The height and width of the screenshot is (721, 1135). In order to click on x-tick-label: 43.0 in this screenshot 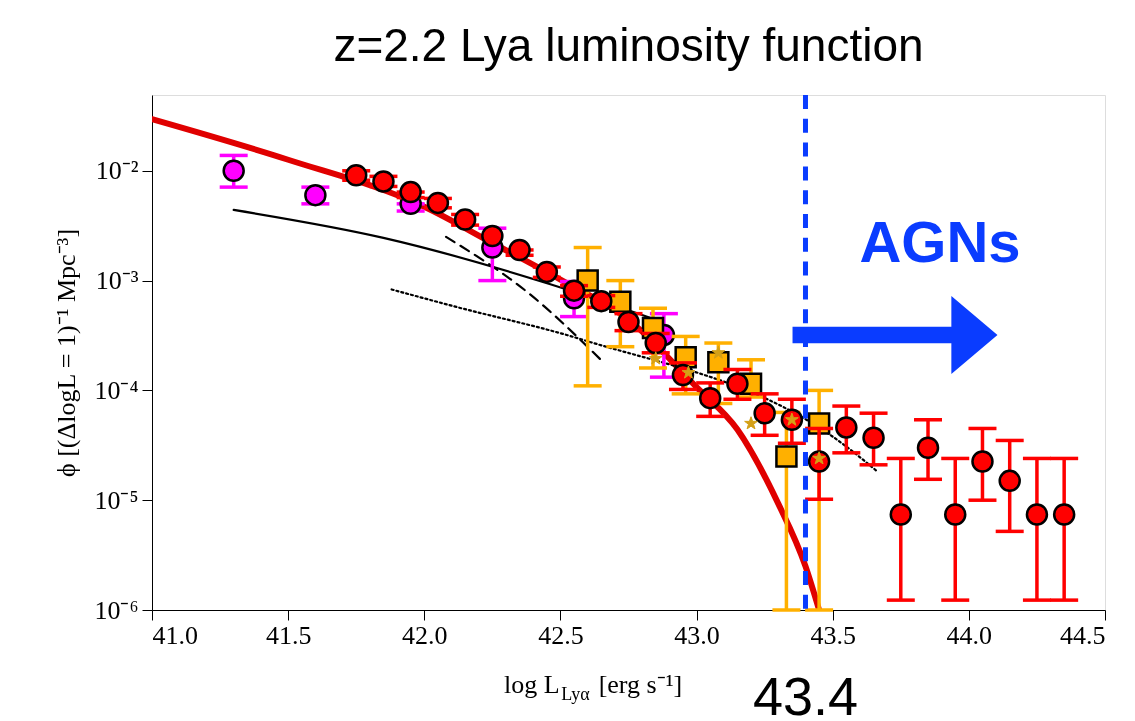, I will do `click(697, 635)`.